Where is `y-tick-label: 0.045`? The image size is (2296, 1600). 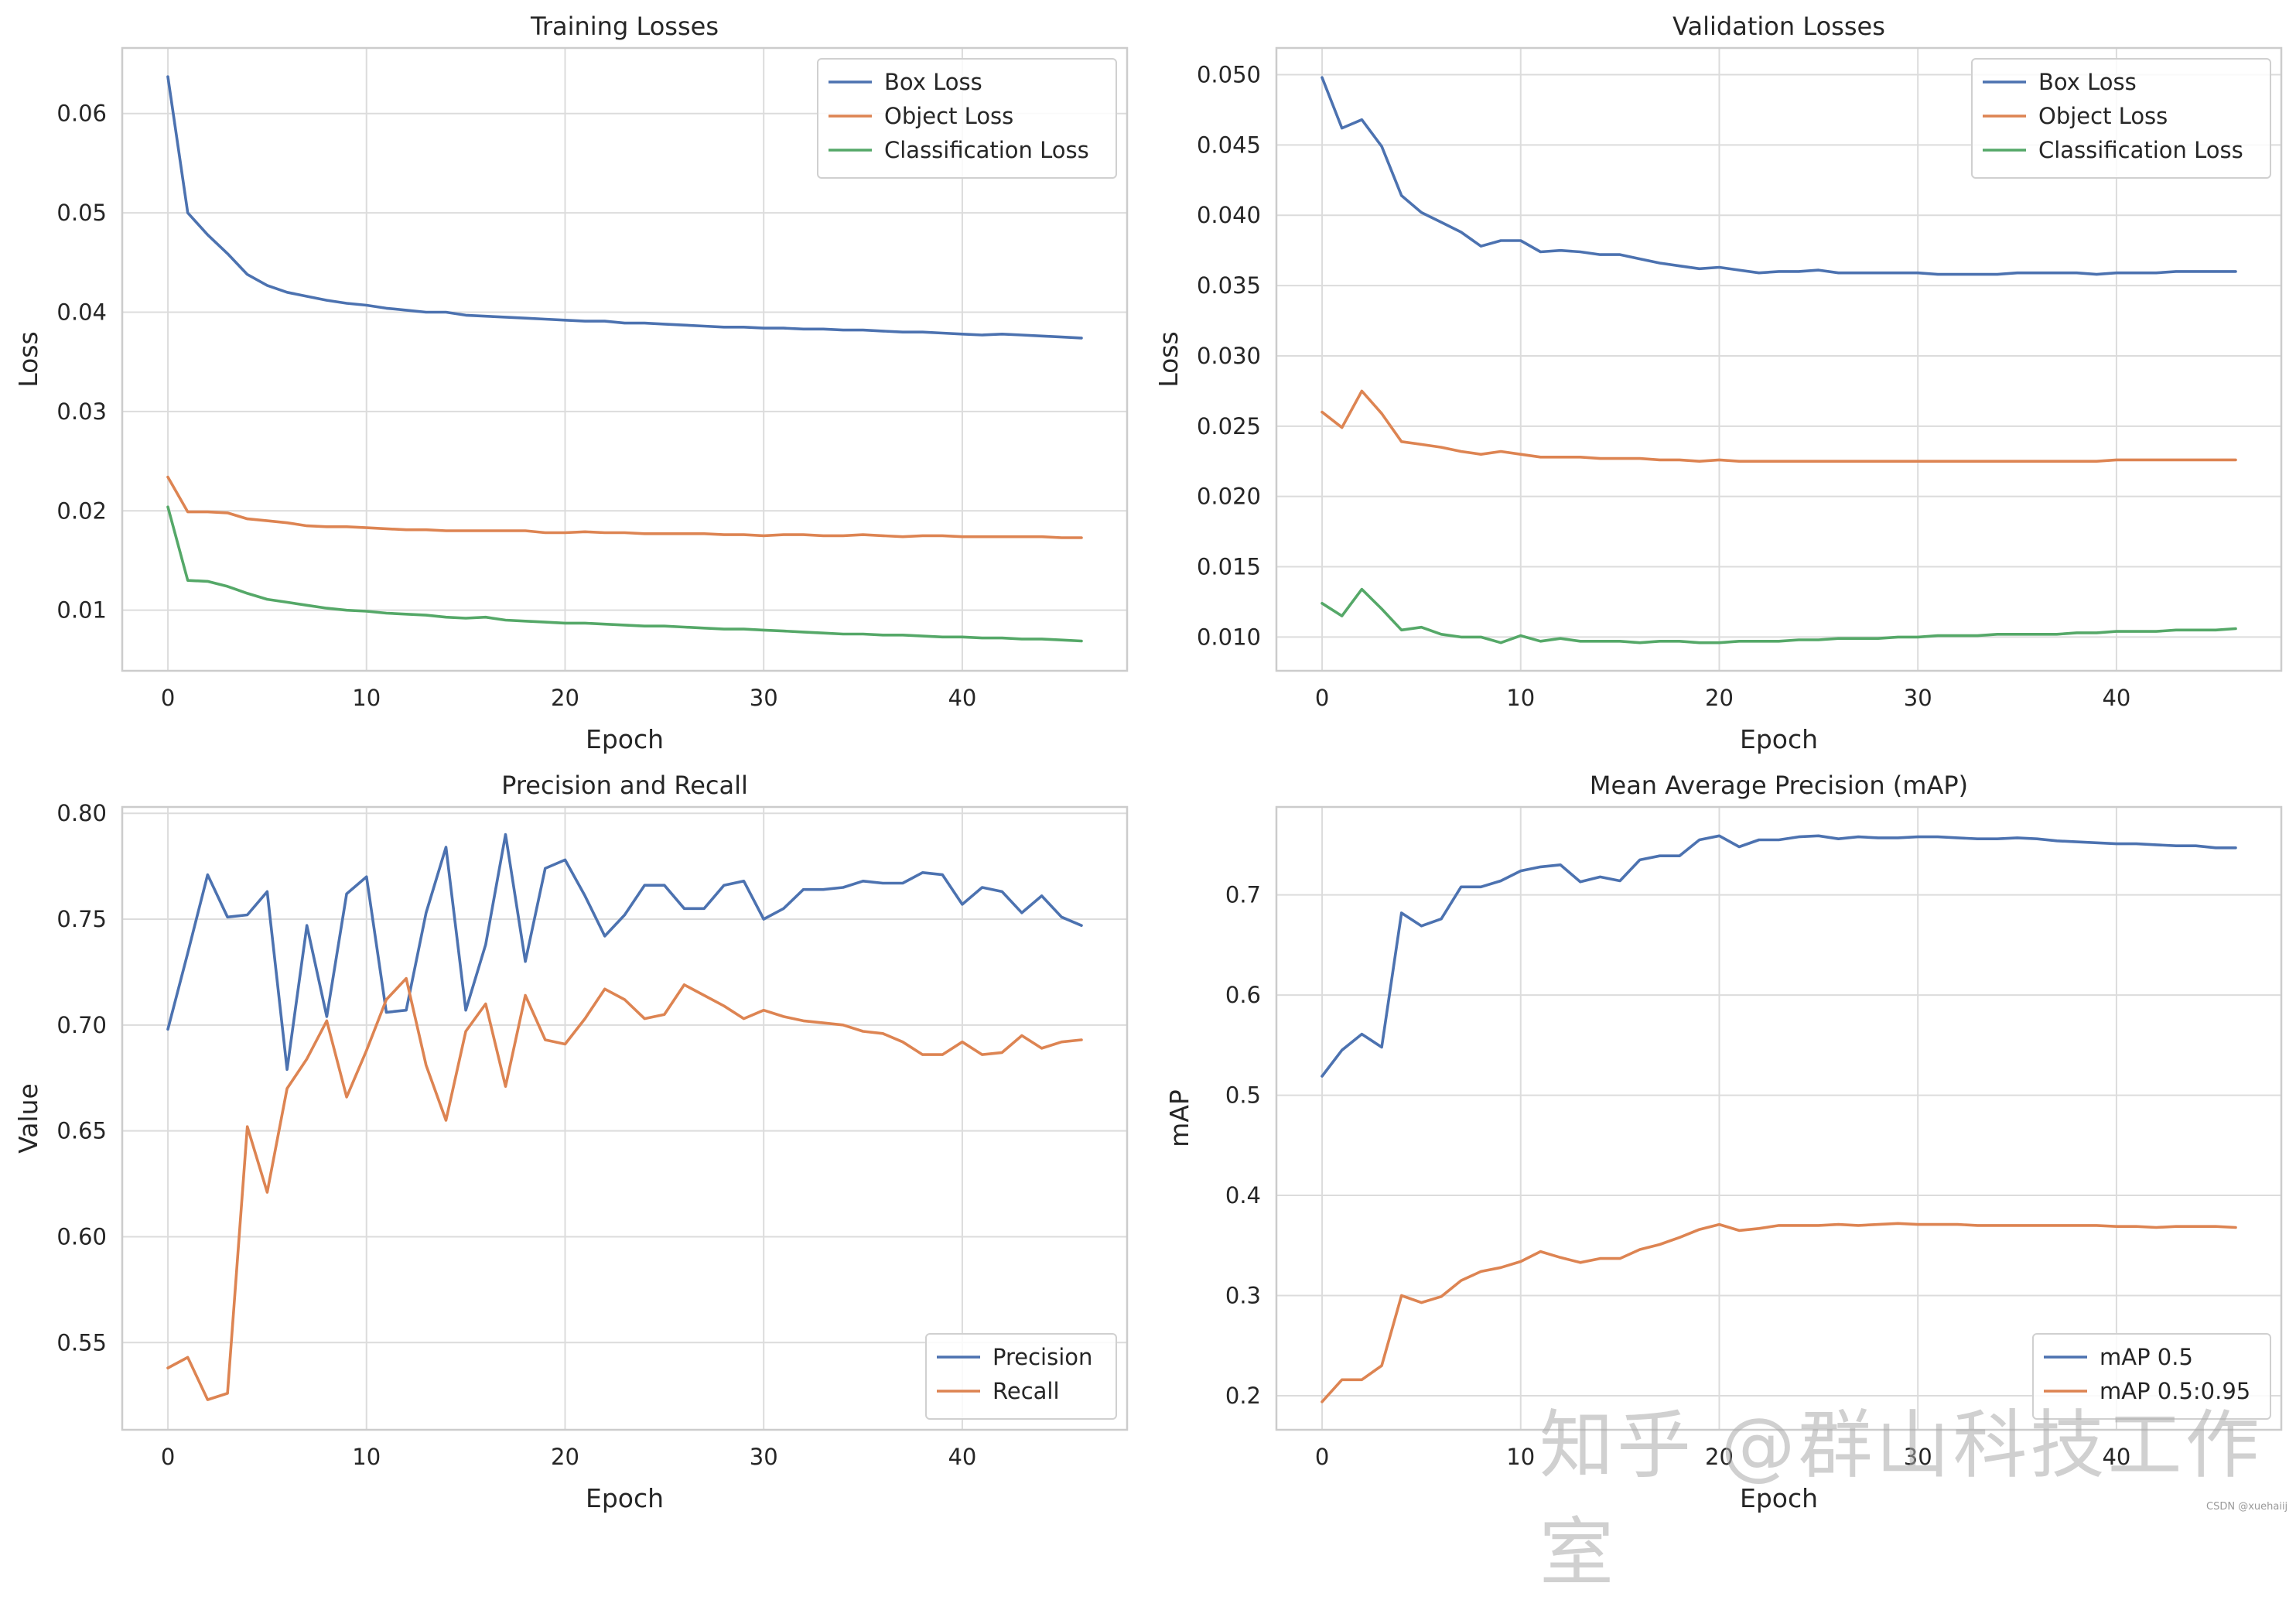
y-tick-label: 0.045 is located at coordinates (1229, 145).